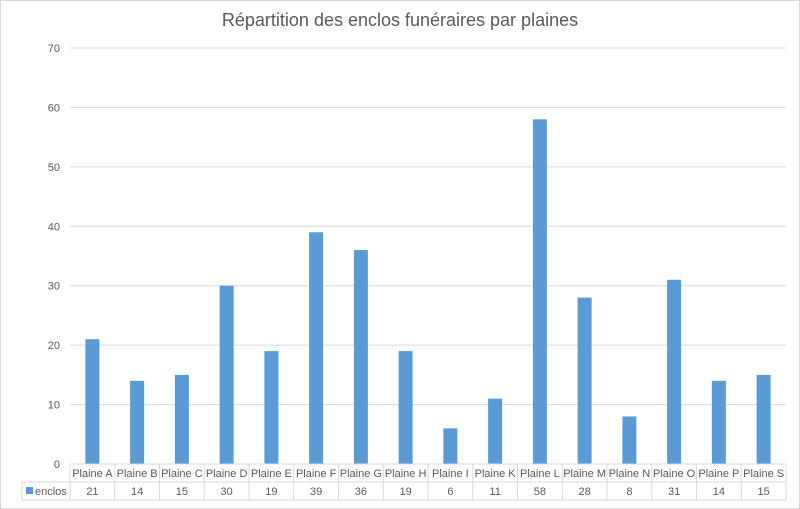 This screenshot has width=800, height=509. I want to click on data-label: 11, so click(494, 492).